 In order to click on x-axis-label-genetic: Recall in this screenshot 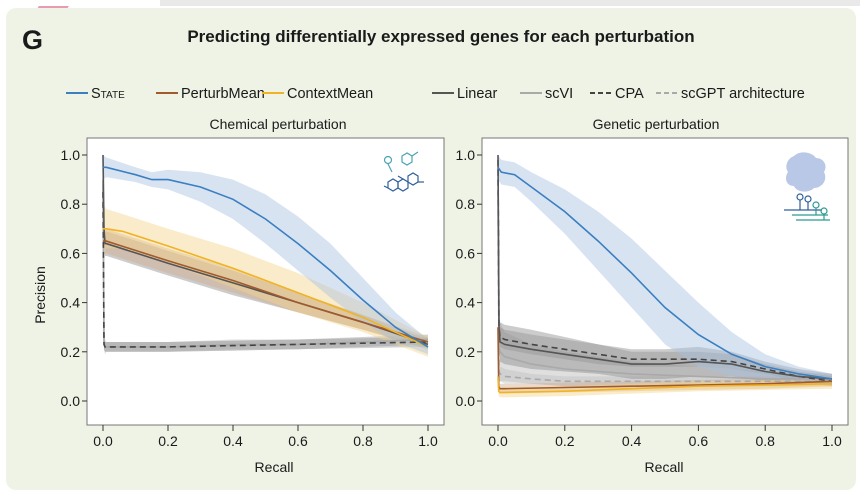, I will do `click(664, 467)`.